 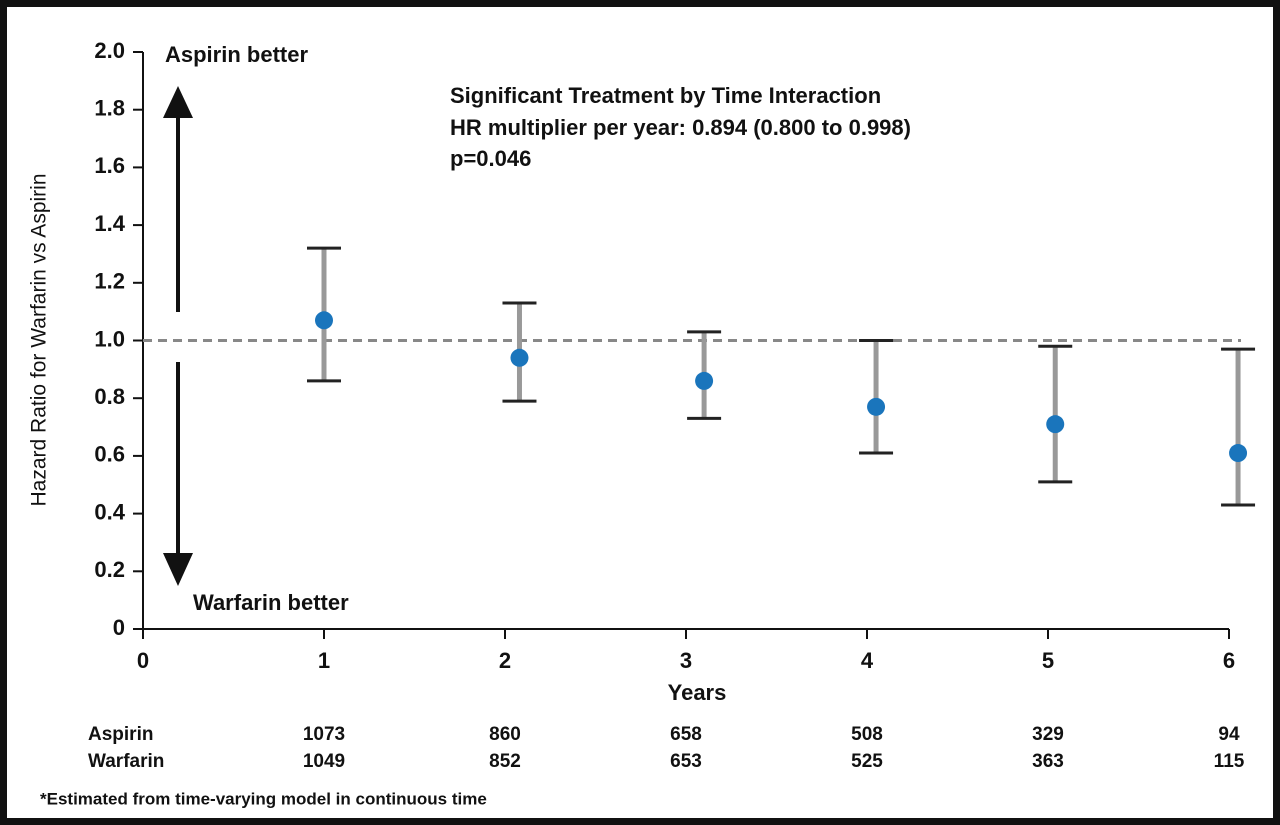 What do you see at coordinates (1048, 761) in the screenshot?
I see `table-cell: 363` at bounding box center [1048, 761].